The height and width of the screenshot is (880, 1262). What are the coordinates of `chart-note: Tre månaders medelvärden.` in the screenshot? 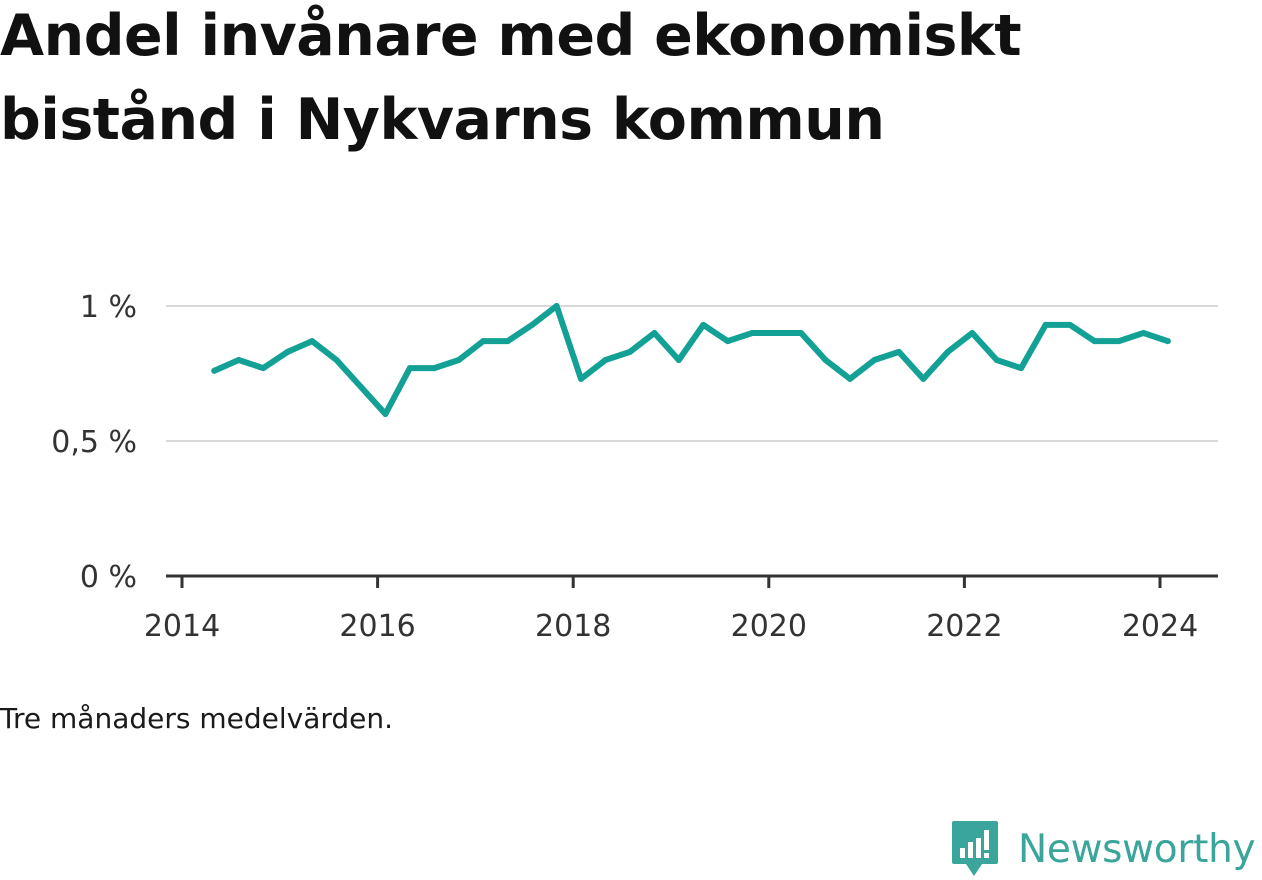 It's located at (197, 718).